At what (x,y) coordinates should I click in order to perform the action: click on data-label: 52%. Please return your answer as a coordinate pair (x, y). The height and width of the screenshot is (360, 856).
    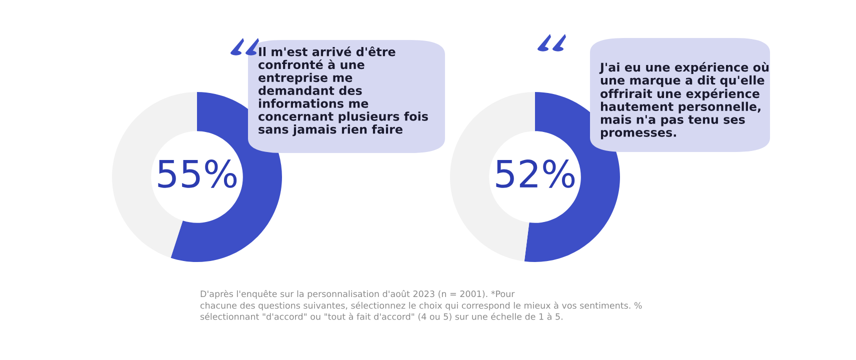
    Looking at the image, I should click on (535, 174).